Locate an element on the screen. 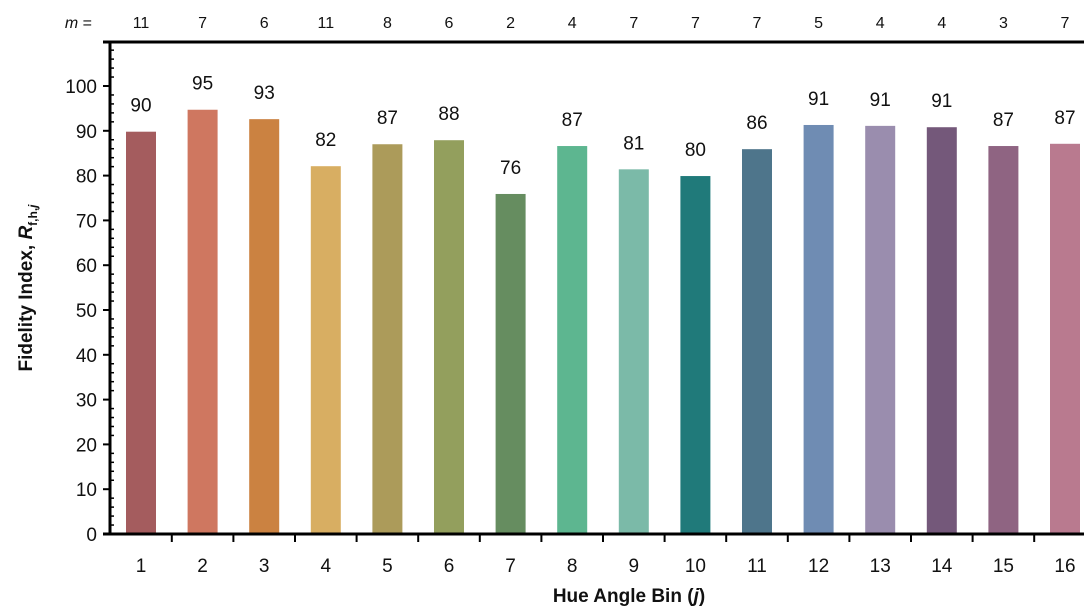 This screenshot has width=1084, height=610. data-label-bin-8: 87 is located at coordinates (572, 120).